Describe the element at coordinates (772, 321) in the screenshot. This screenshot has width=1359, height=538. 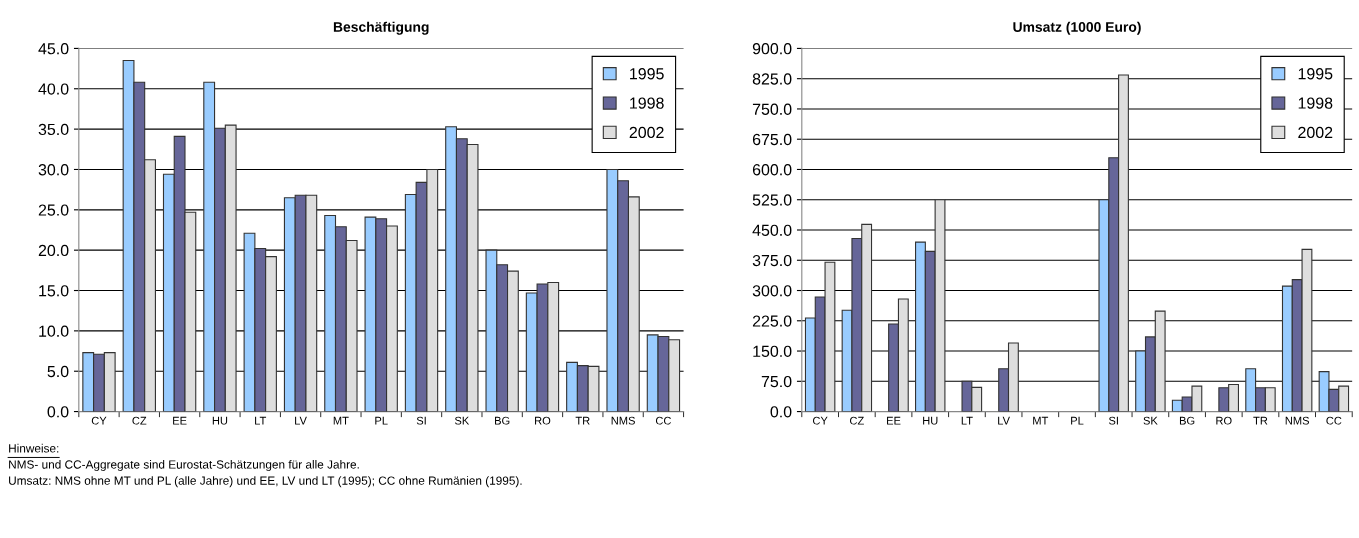
I see `y-tick-label: 225.0` at that location.